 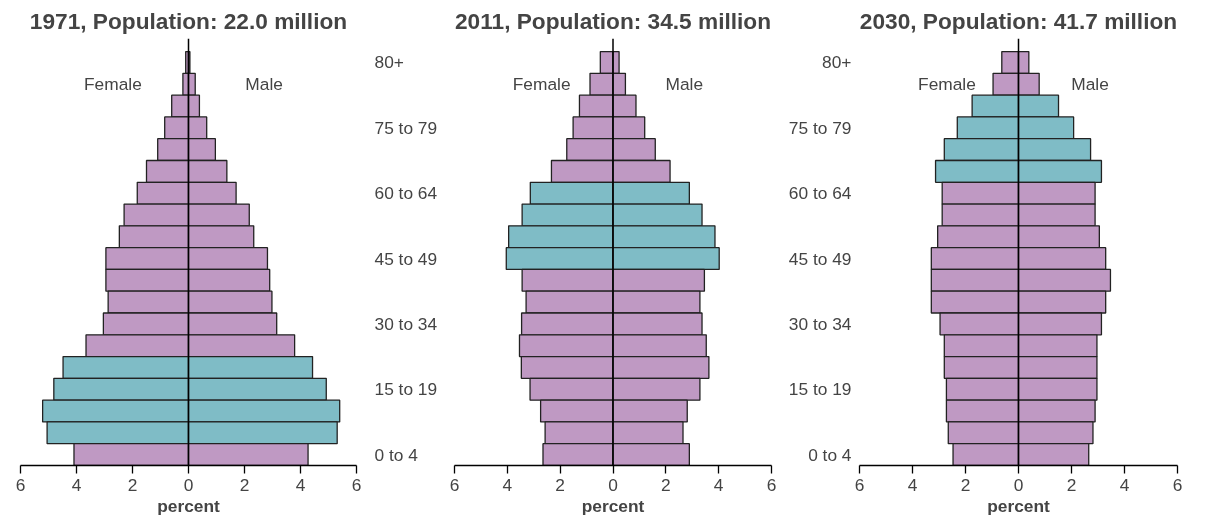 I want to click on text: Male, so click(x=264, y=84).